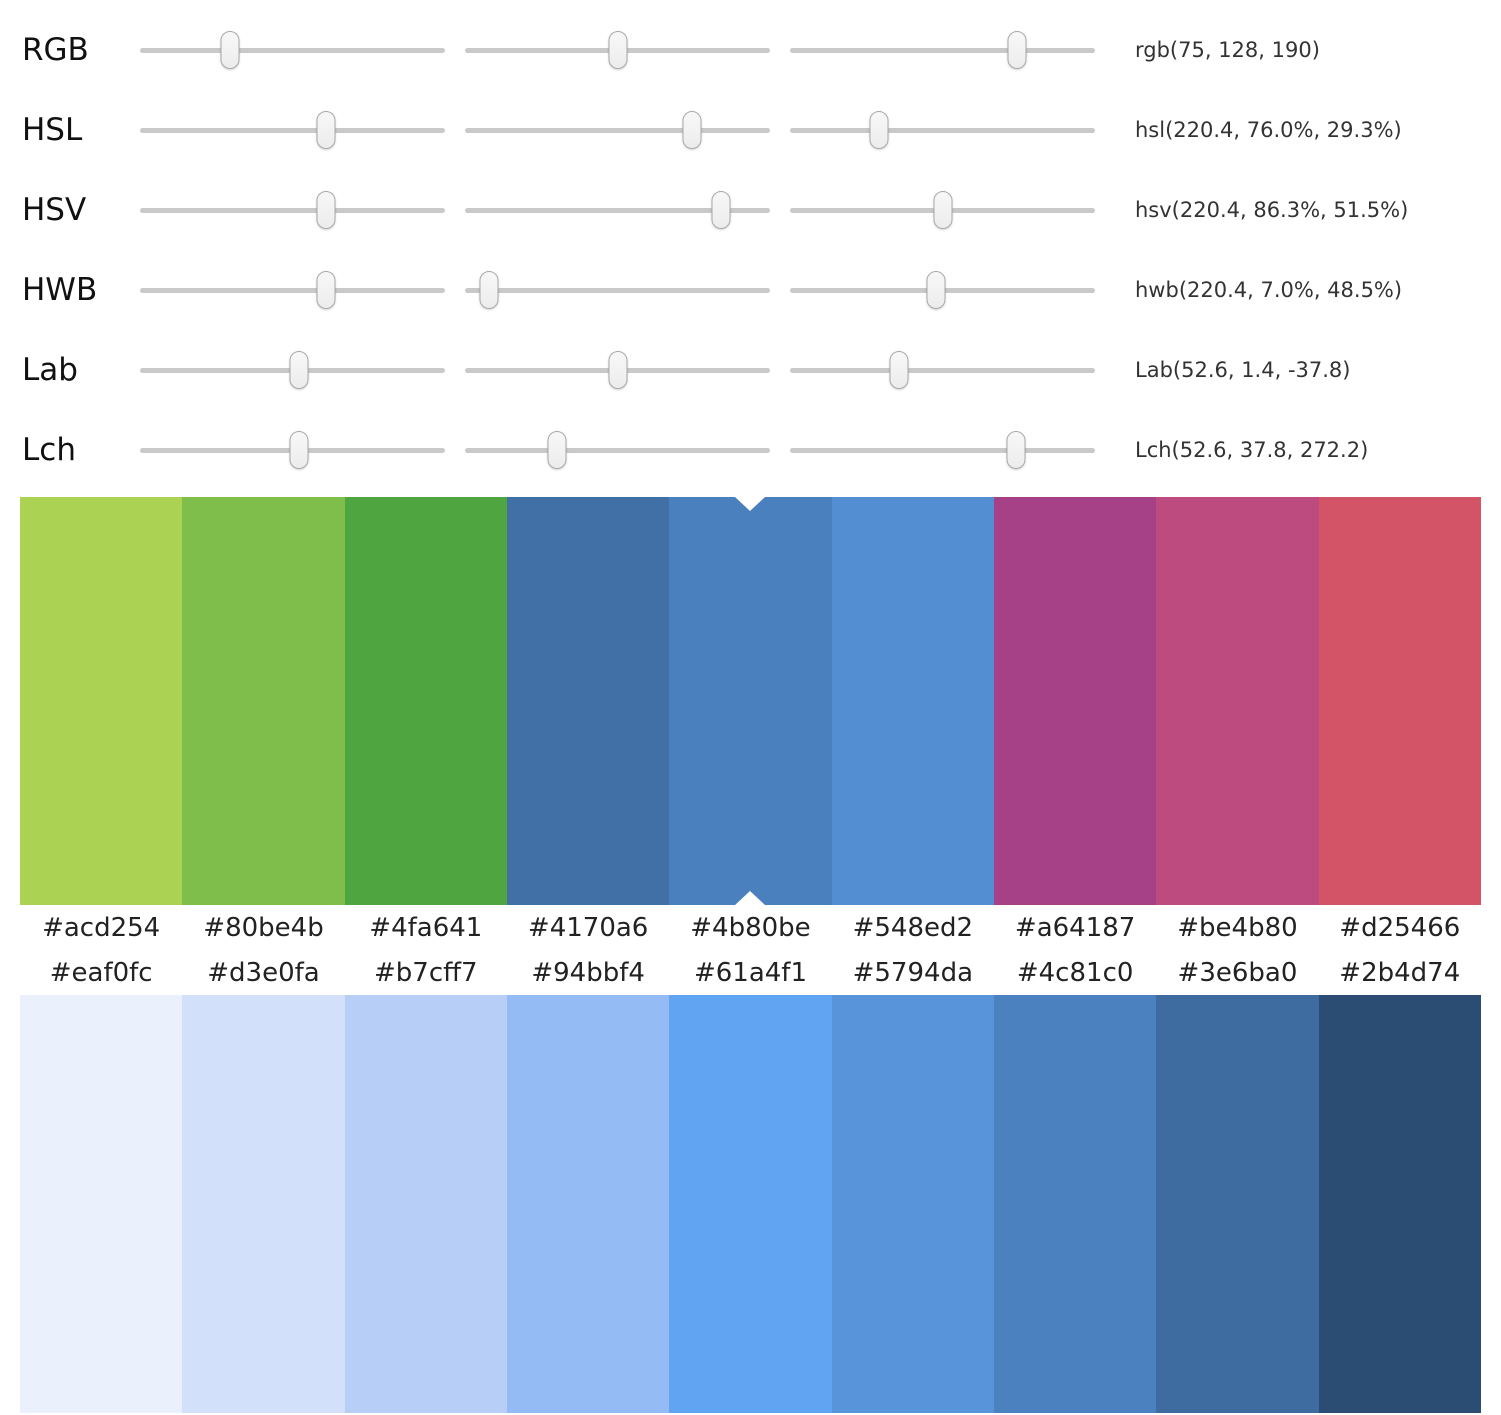 This screenshot has height=1415, width=1501. Describe the element at coordinates (101, 972) in the screenshot. I see `hex-code-label: #eaf0fc` at that location.